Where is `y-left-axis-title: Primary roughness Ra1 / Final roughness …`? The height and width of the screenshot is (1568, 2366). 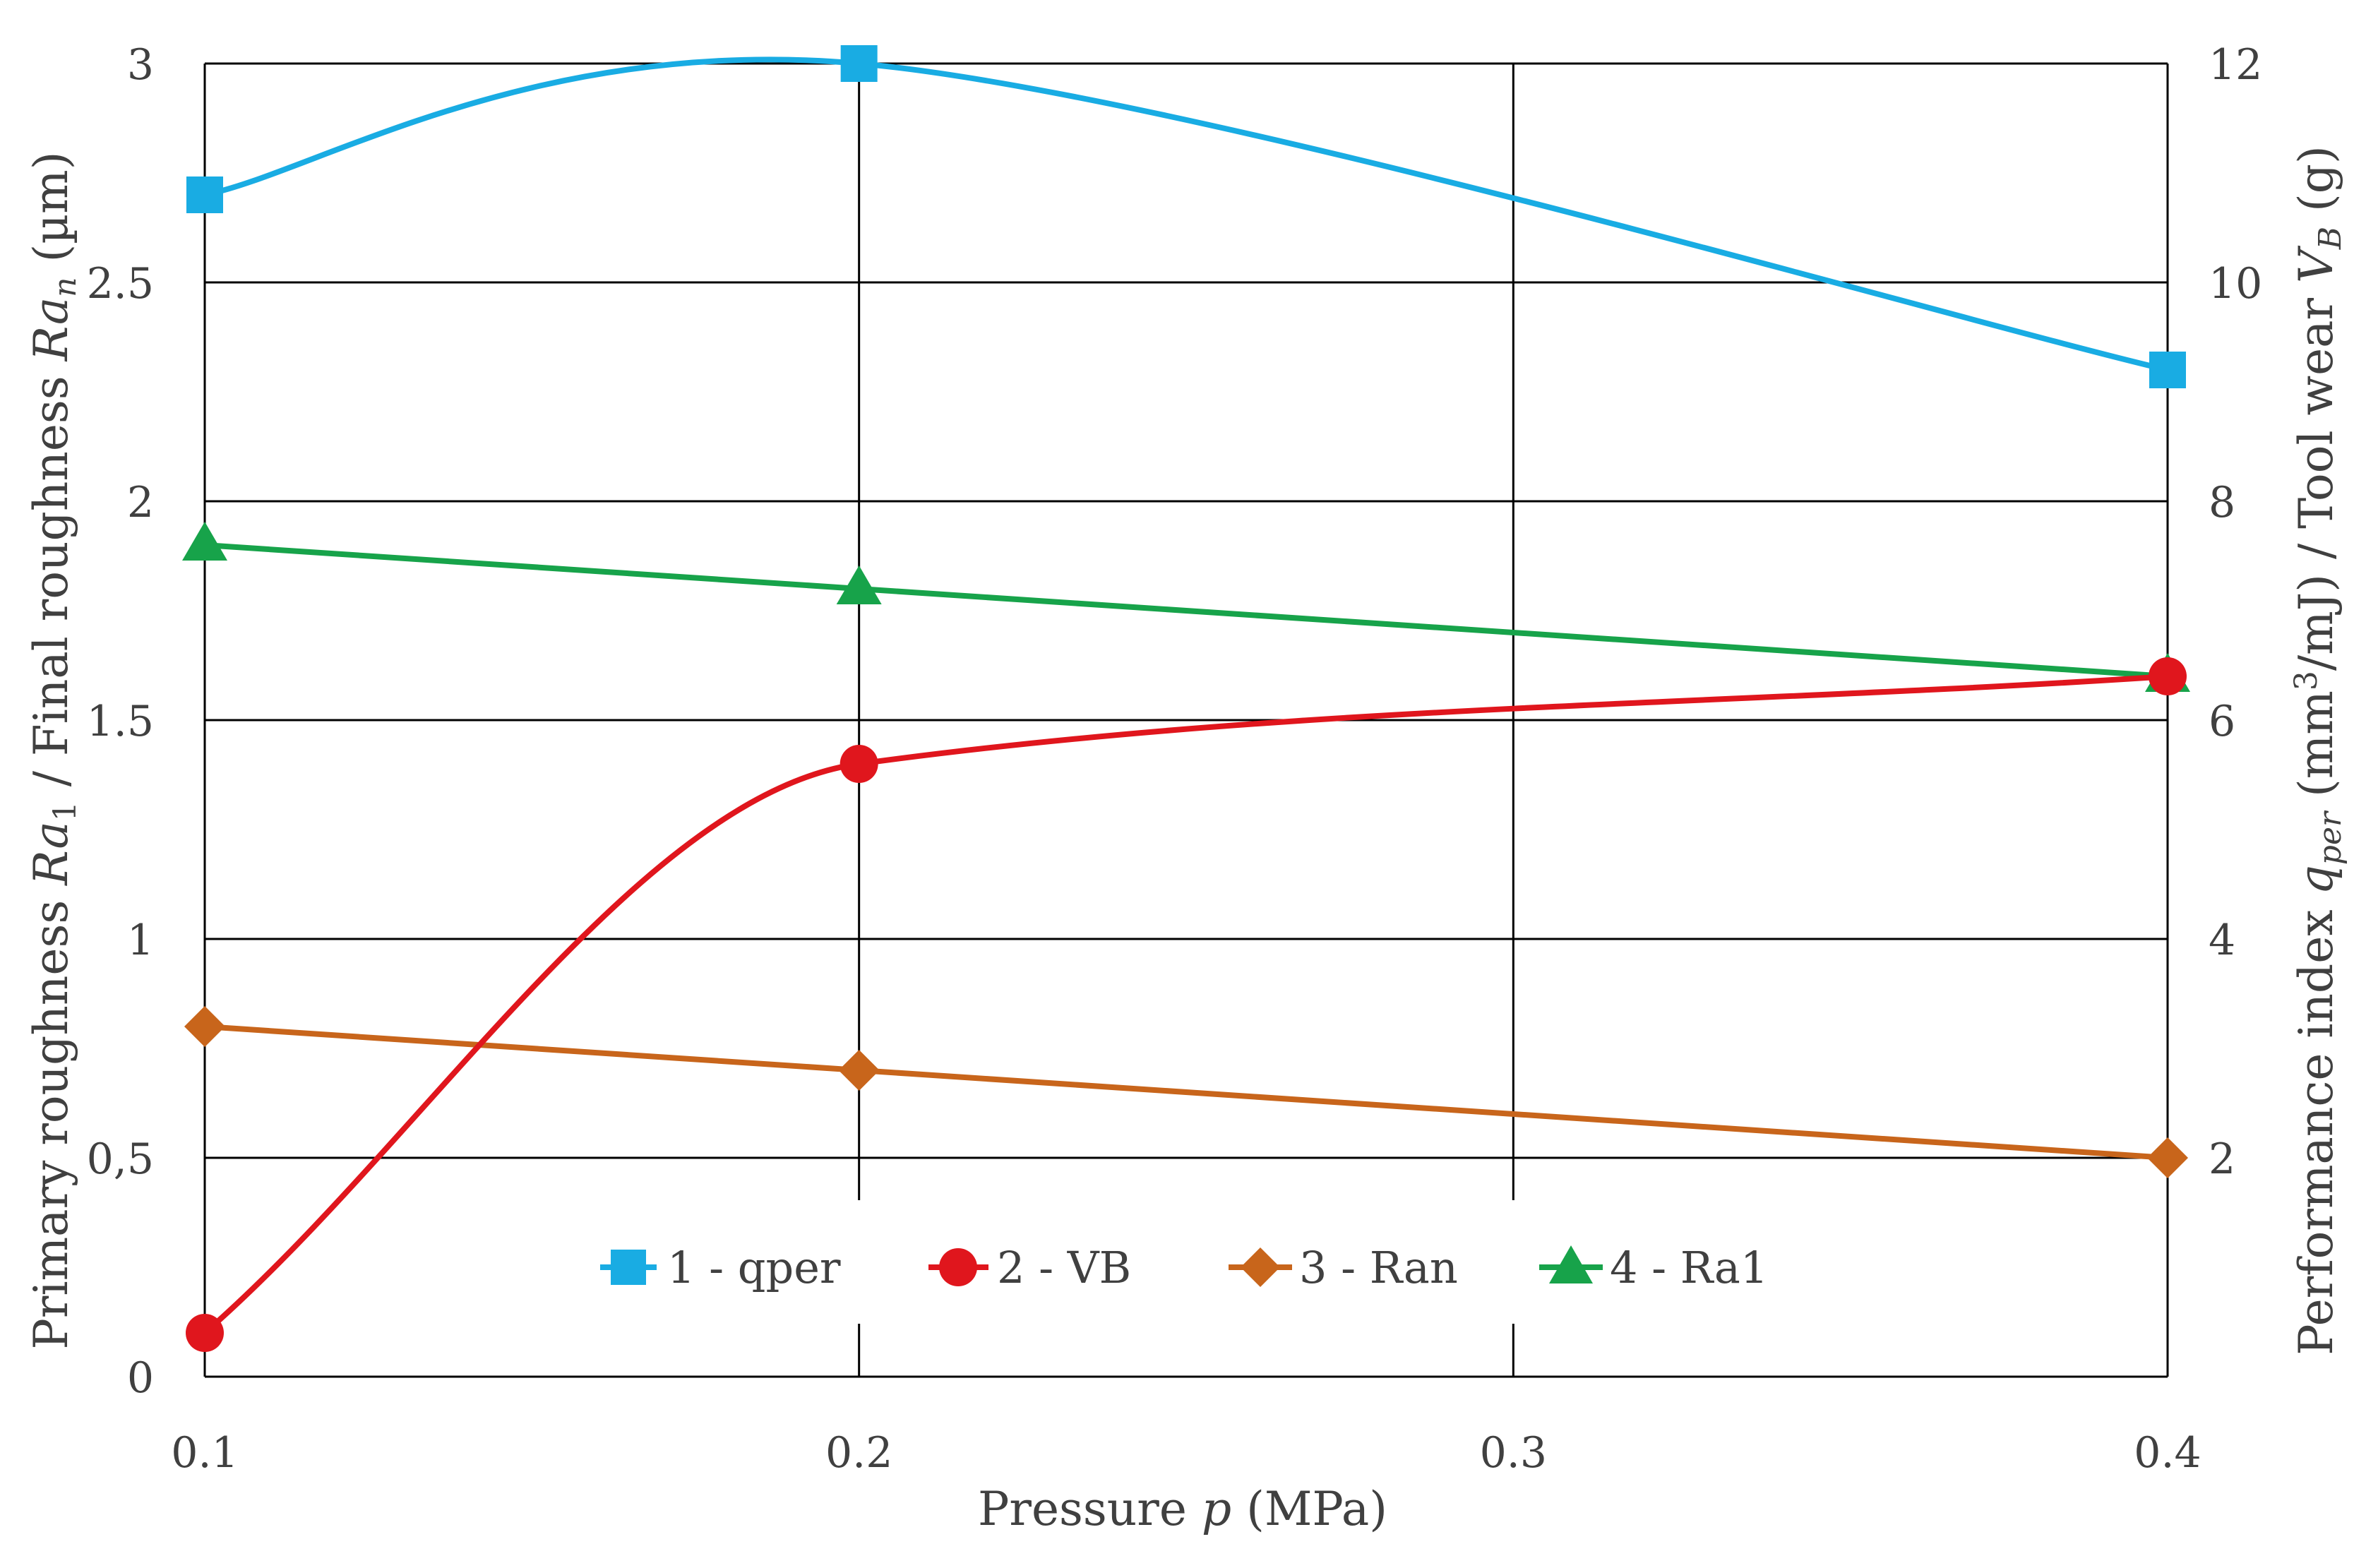 y-left-axis-title: Primary roughness Ra1 / Final roughness … is located at coordinates (53, 751).